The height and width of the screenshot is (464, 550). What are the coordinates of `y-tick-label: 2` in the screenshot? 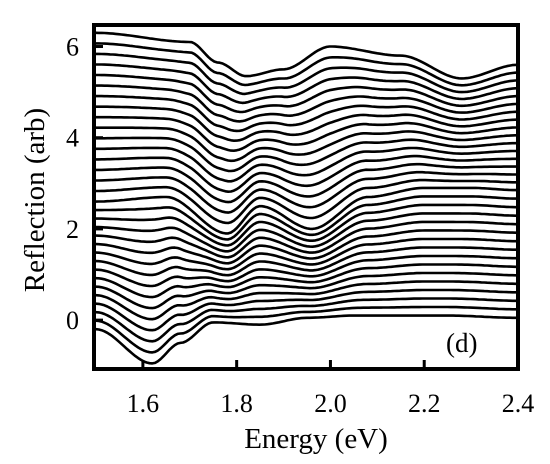 It's located at (72, 229).